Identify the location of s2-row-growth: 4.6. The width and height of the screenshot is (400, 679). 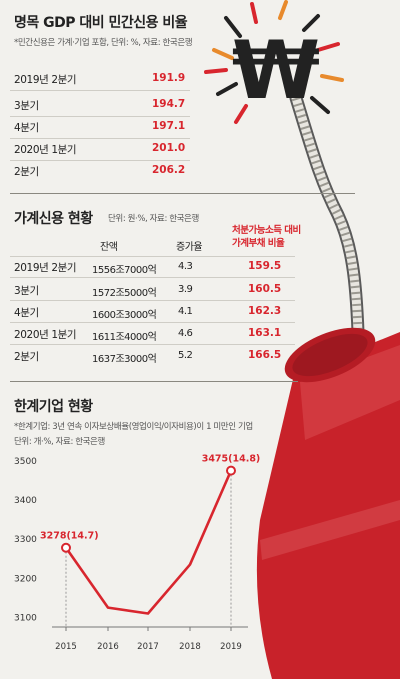
(185, 333).